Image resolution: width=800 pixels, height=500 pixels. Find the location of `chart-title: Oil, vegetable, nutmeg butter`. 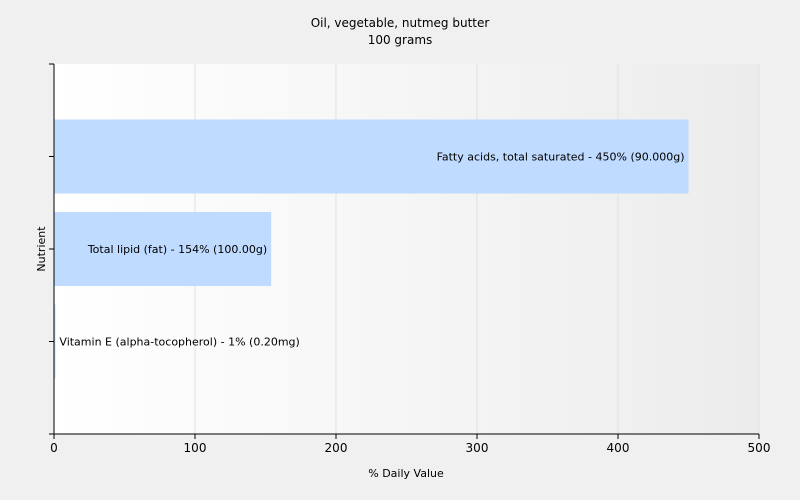

chart-title: Oil, vegetable, nutmeg butter is located at coordinates (400, 23).